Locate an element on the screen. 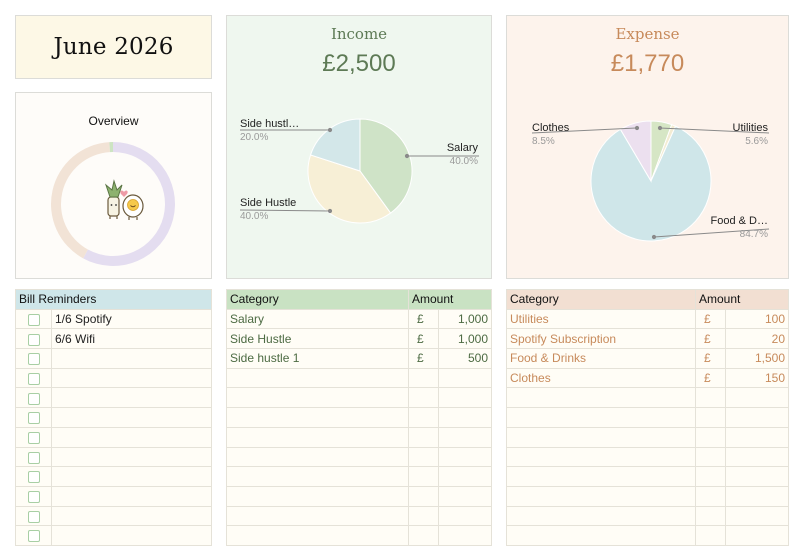 The height and width of the screenshot is (546, 800). bill-reminder-checkbox-cell is located at coordinates (33, 358).